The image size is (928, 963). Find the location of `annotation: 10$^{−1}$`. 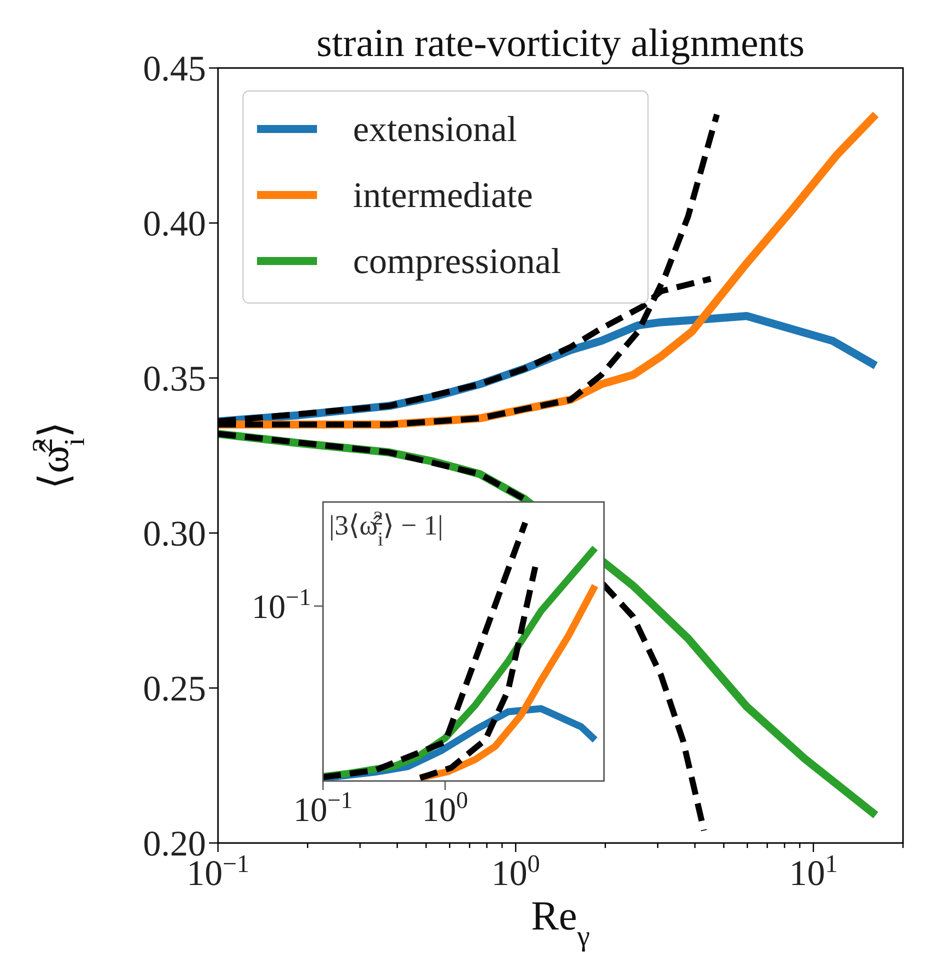

annotation: 10$^{−1}$ is located at coordinates (281, 605).